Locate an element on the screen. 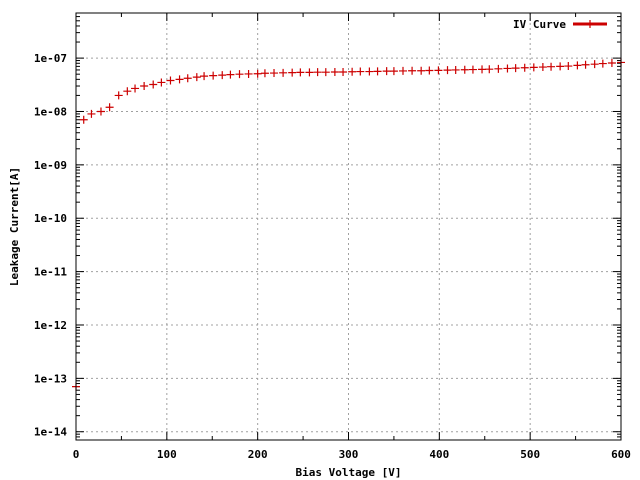 The image size is (640, 480). y-tick-label: 1e-10 is located at coordinates (50, 218).